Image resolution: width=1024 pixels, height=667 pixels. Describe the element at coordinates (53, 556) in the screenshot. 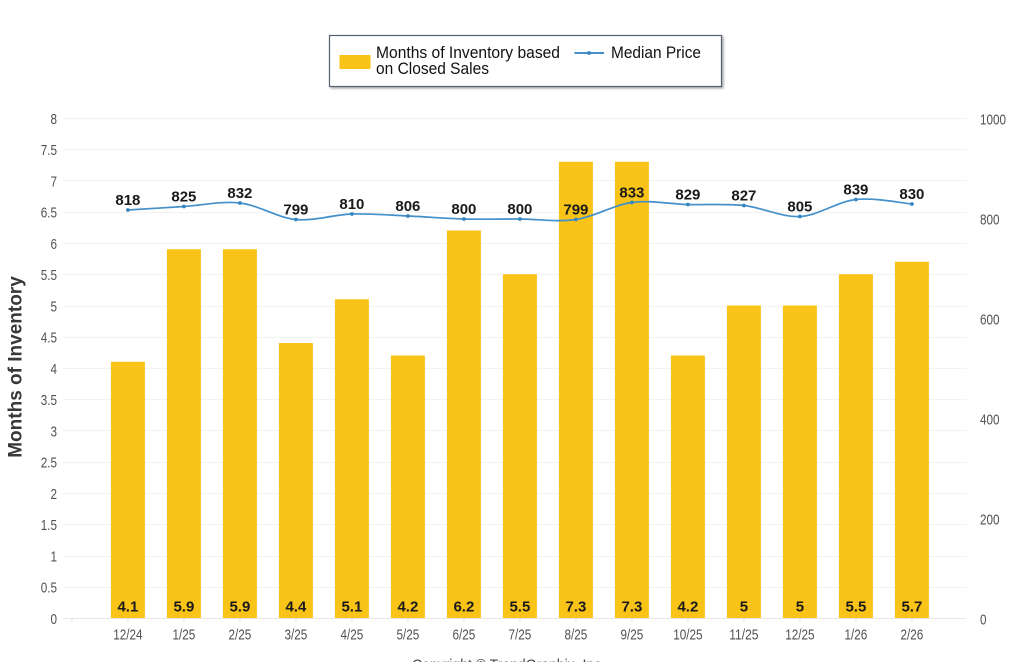

I see `svg-text: 1` at that location.